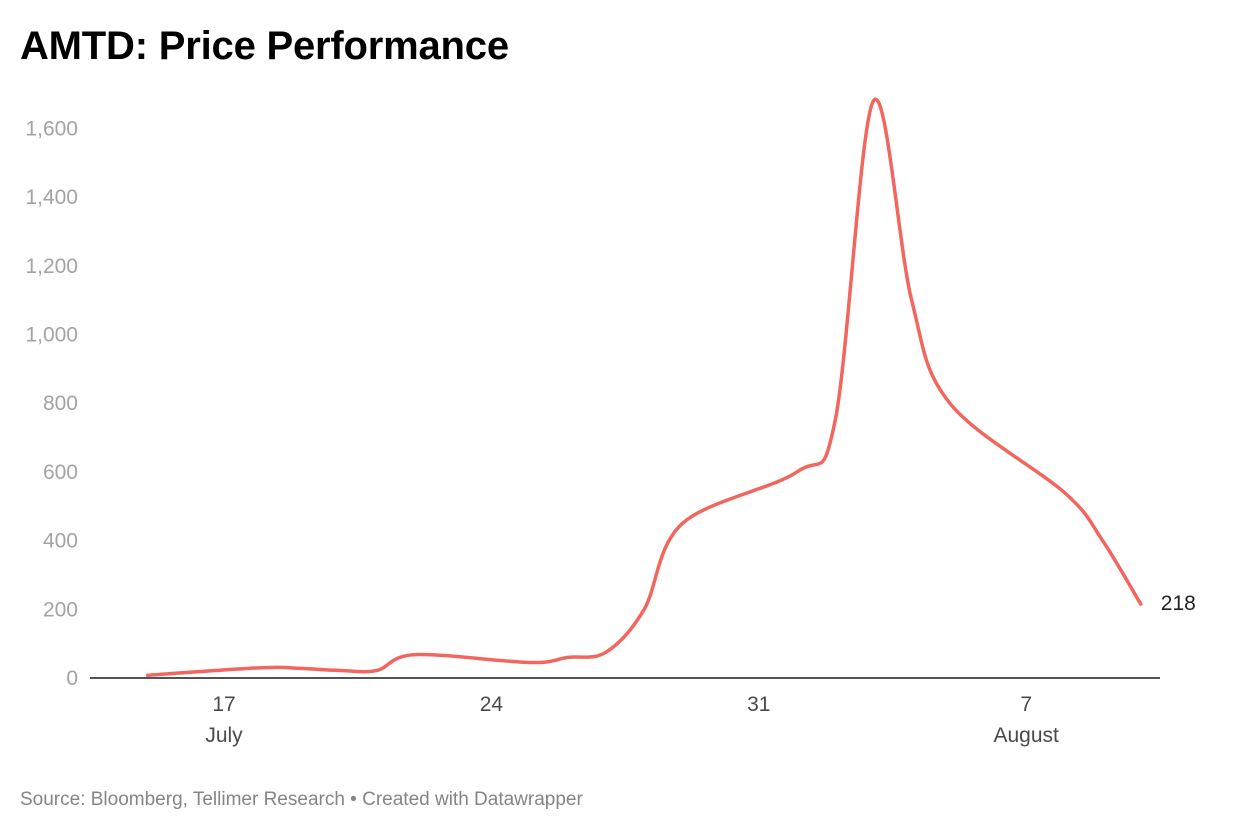  I want to click on y-tick-label: 1,600, so click(51, 128).